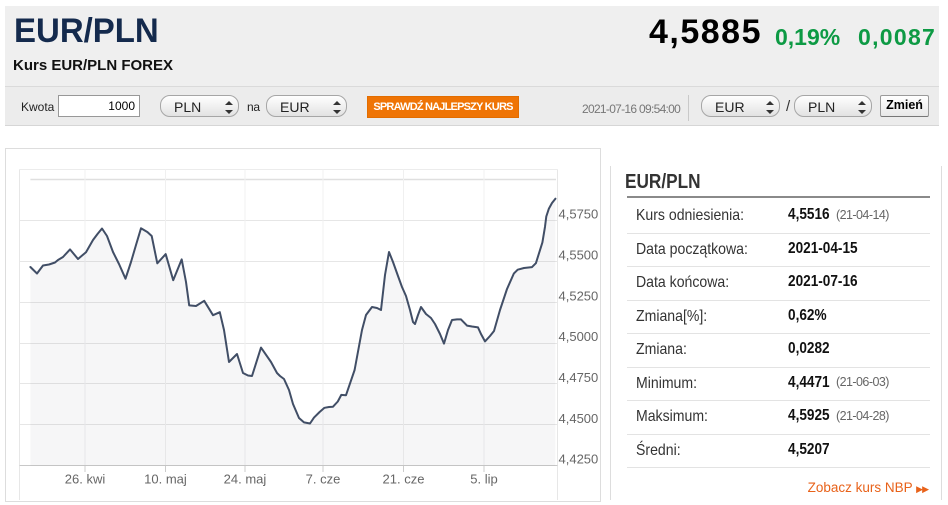 The width and height of the screenshot is (948, 505). What do you see at coordinates (404, 479) in the screenshot?
I see `svg-text: 21. cze` at bounding box center [404, 479].